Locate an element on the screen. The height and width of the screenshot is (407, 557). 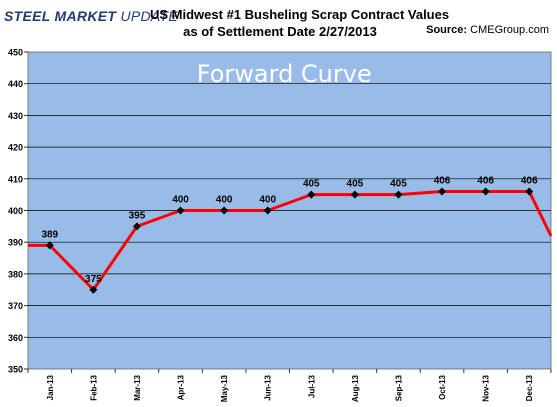
title-line-2: as of Settlement Date 2/27/2013 is located at coordinates (280, 31).